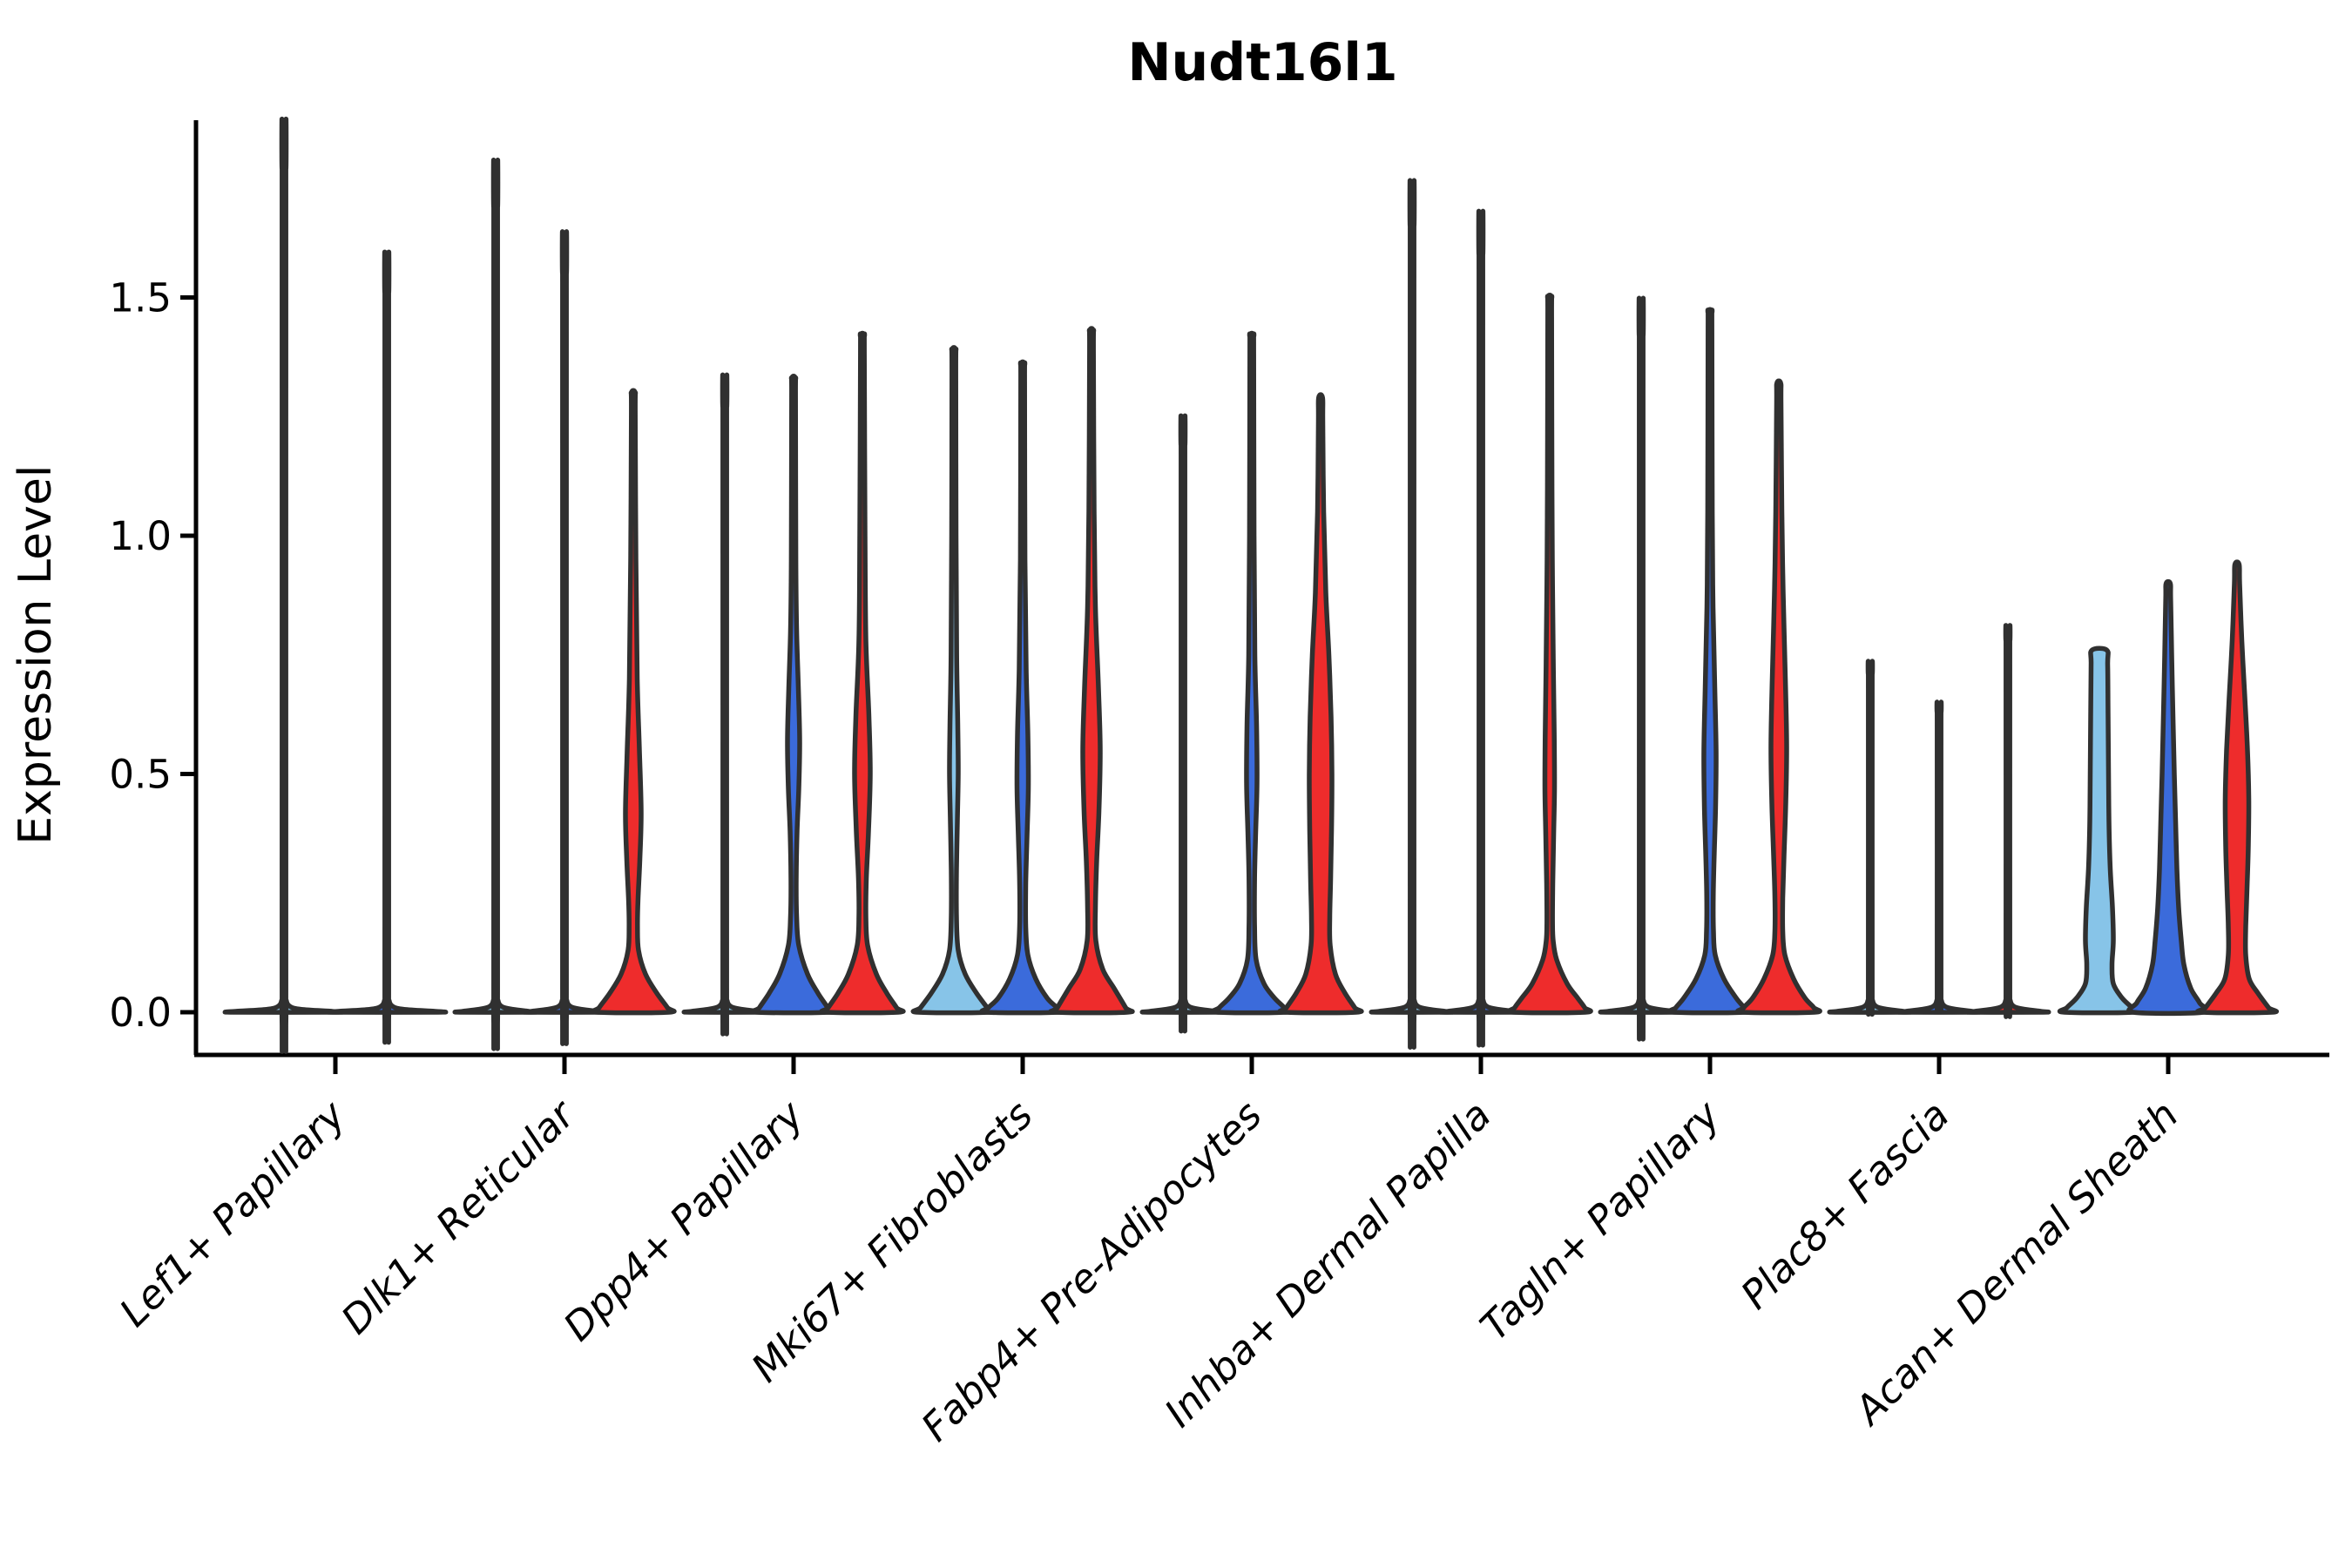 This screenshot has width=2352, height=1568. Describe the element at coordinates (633, 702) in the screenshot. I see `violin-group1-red` at that location.